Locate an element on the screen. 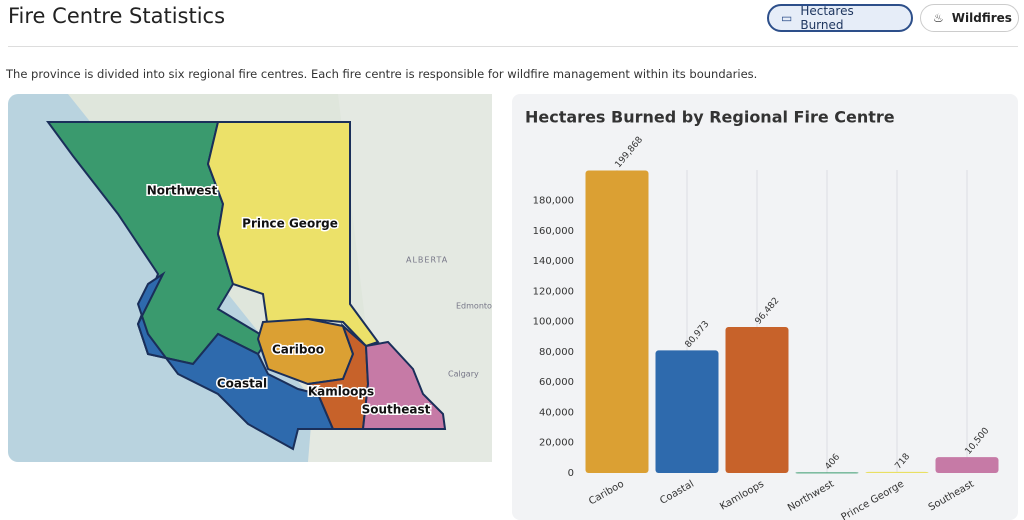  page-title: Fire Centre Statistics is located at coordinates (117, 16).